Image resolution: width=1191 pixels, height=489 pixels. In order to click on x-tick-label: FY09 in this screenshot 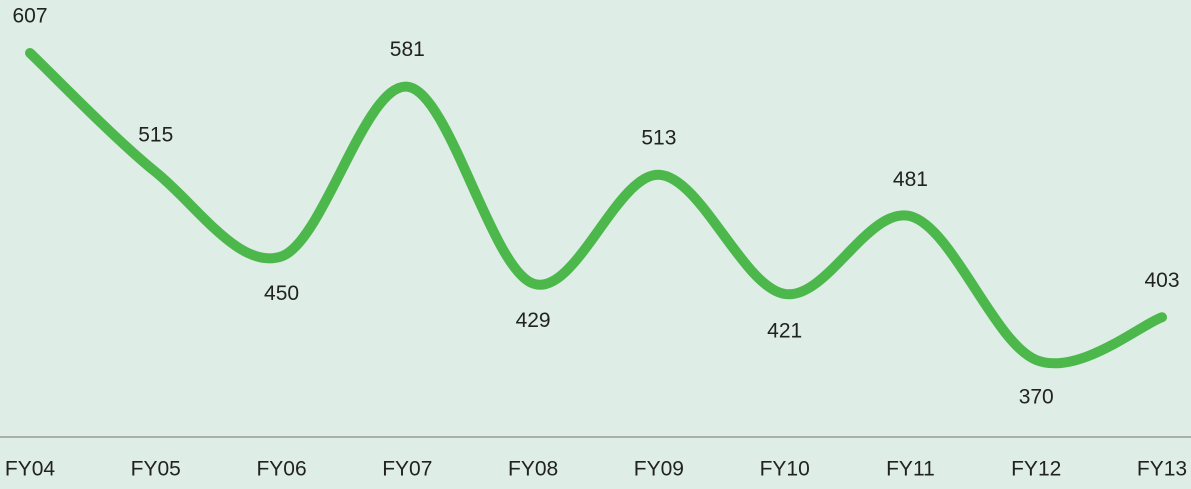, I will do `click(659, 469)`.